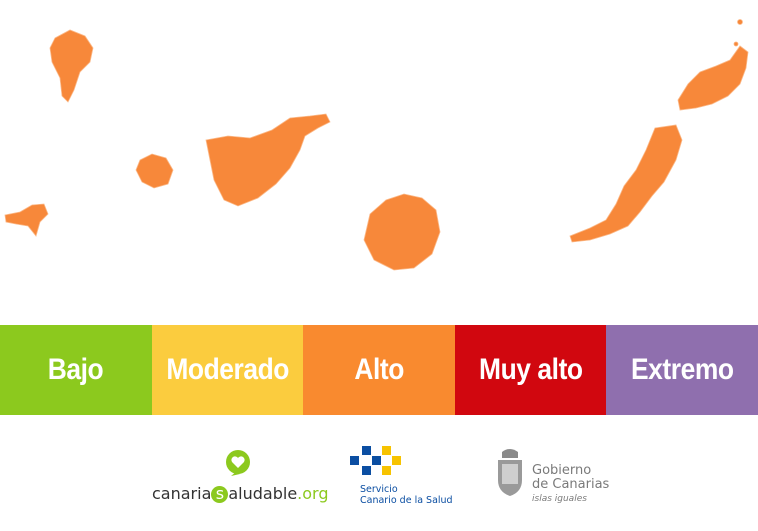  Describe the element at coordinates (313, 493) in the screenshot. I see `logo-text-part: .org` at that location.